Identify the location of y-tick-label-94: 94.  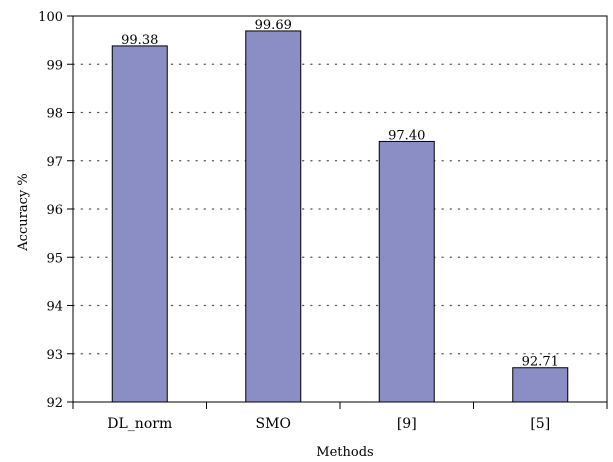
(54, 307).